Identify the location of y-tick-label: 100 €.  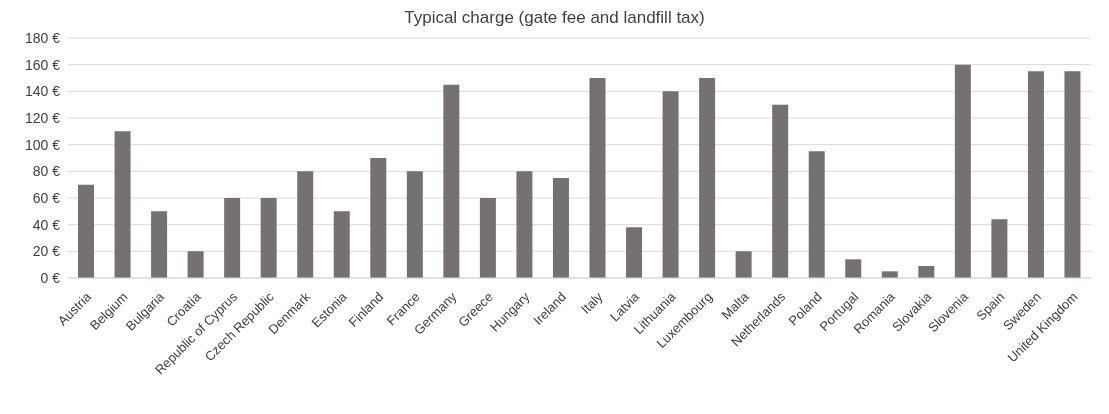
(42, 144).